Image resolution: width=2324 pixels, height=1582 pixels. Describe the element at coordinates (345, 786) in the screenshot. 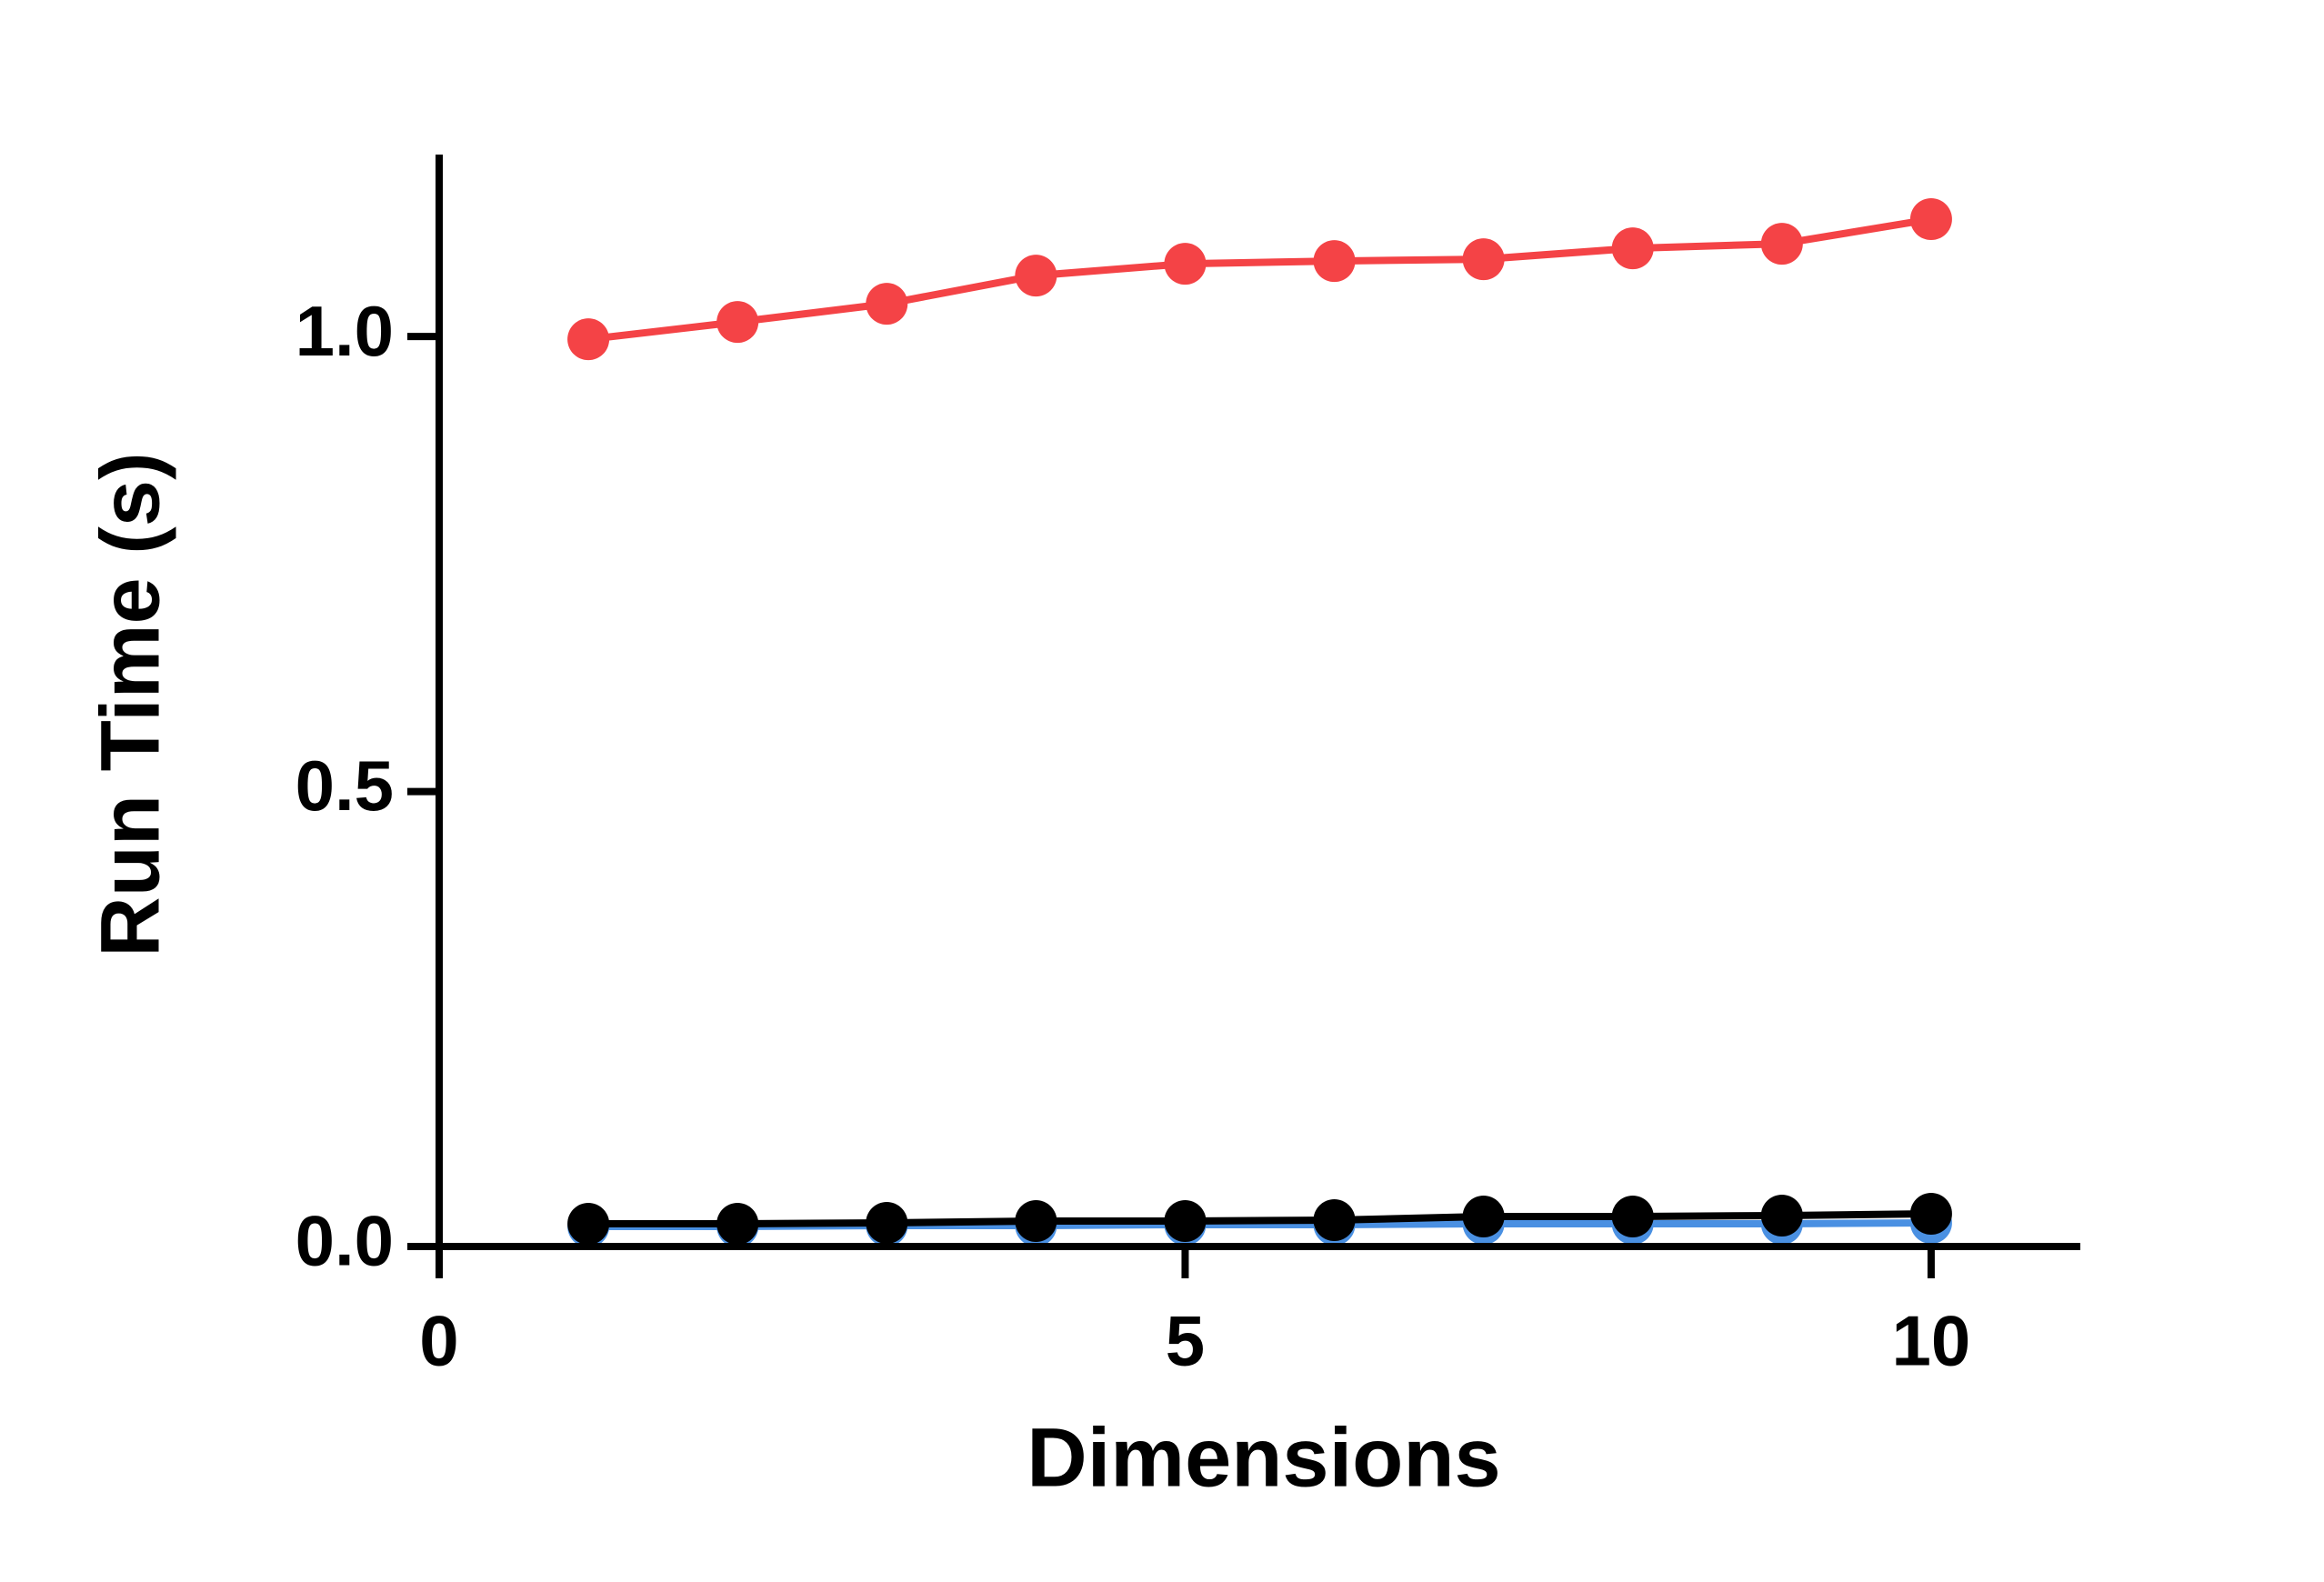

I see `y-tick-label: 0.5` at that location.